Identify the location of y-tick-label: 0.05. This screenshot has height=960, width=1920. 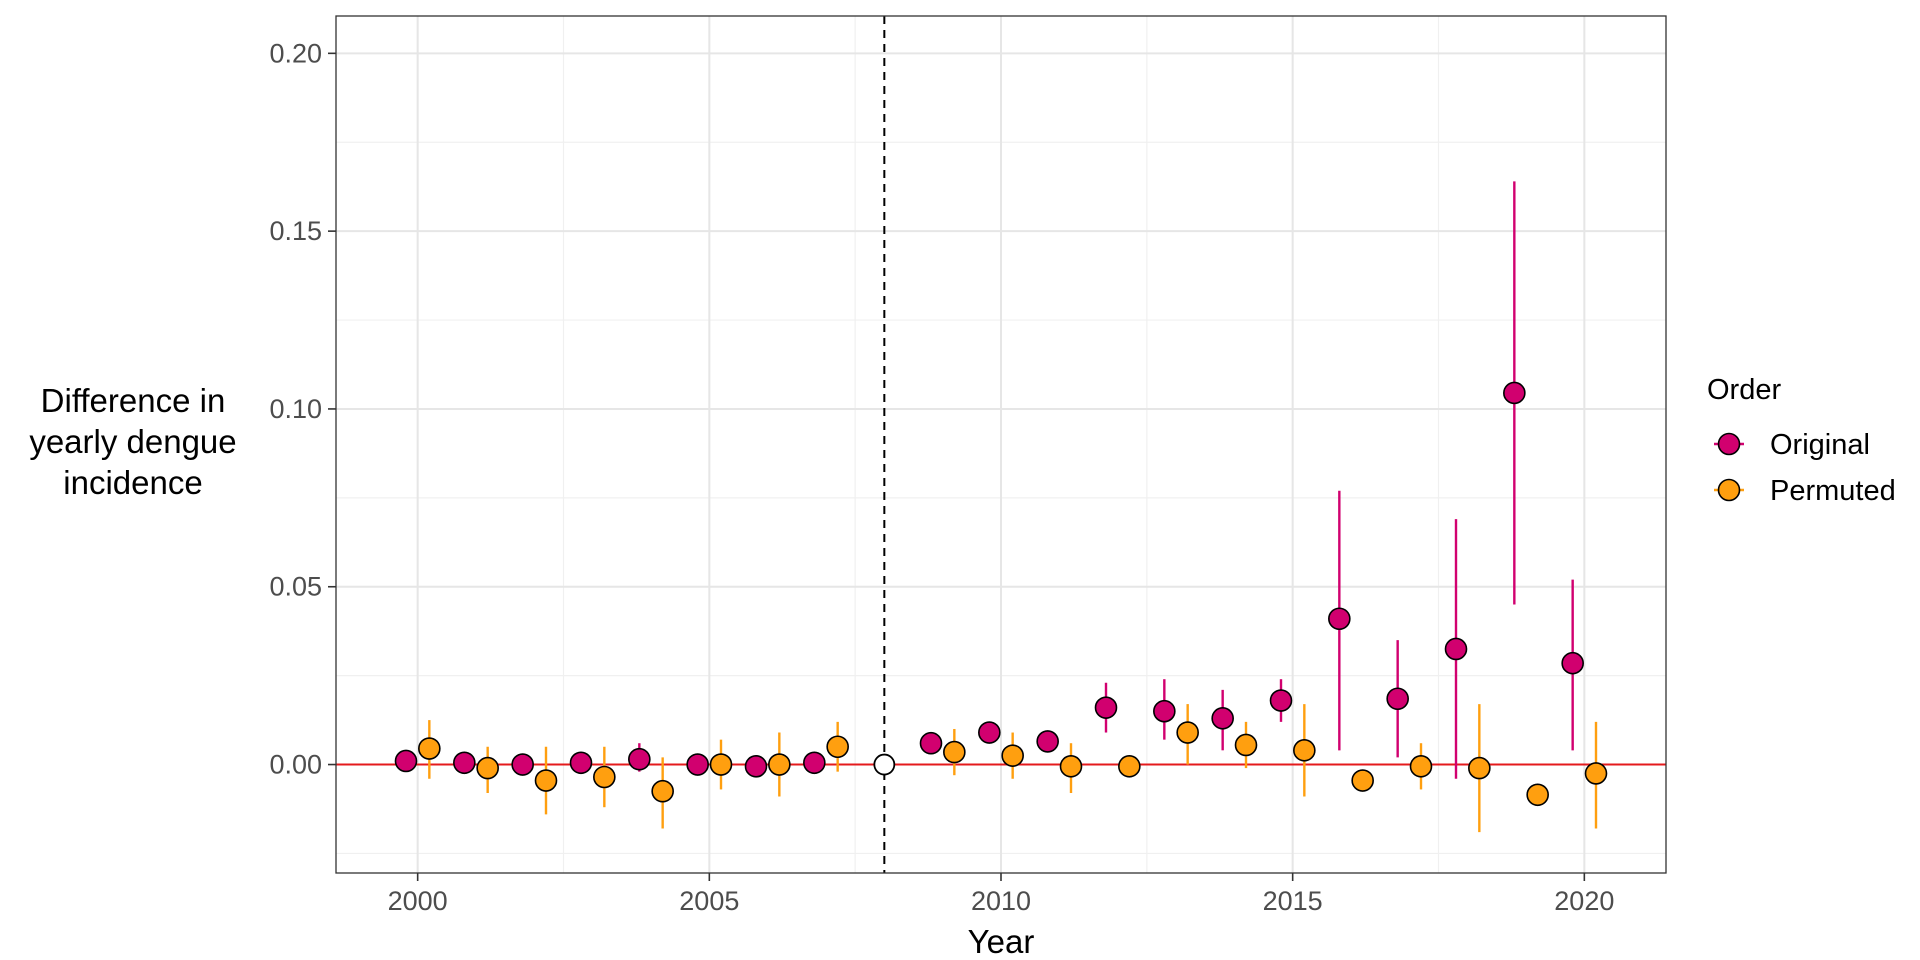
(295, 587).